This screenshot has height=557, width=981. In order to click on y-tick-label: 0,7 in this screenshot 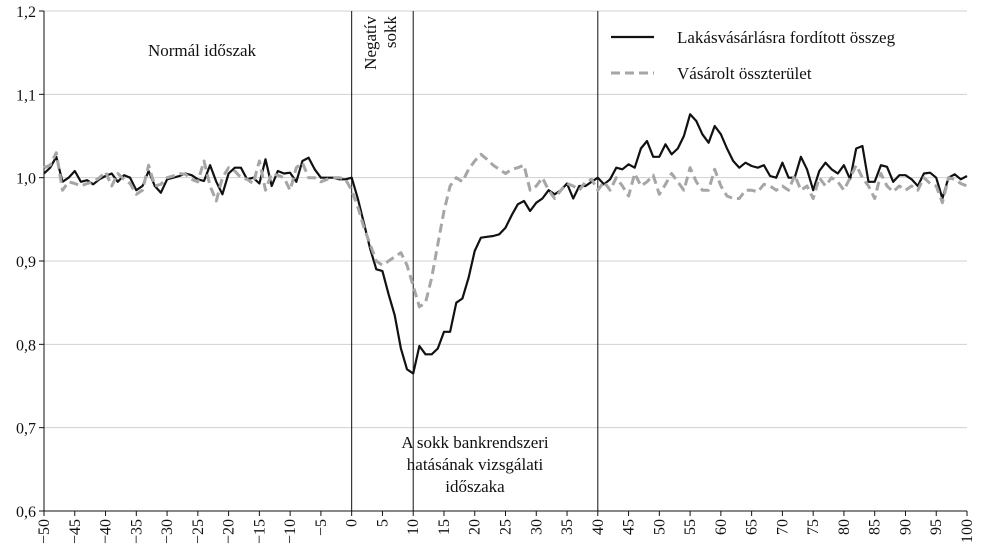, I will do `click(26, 429)`.